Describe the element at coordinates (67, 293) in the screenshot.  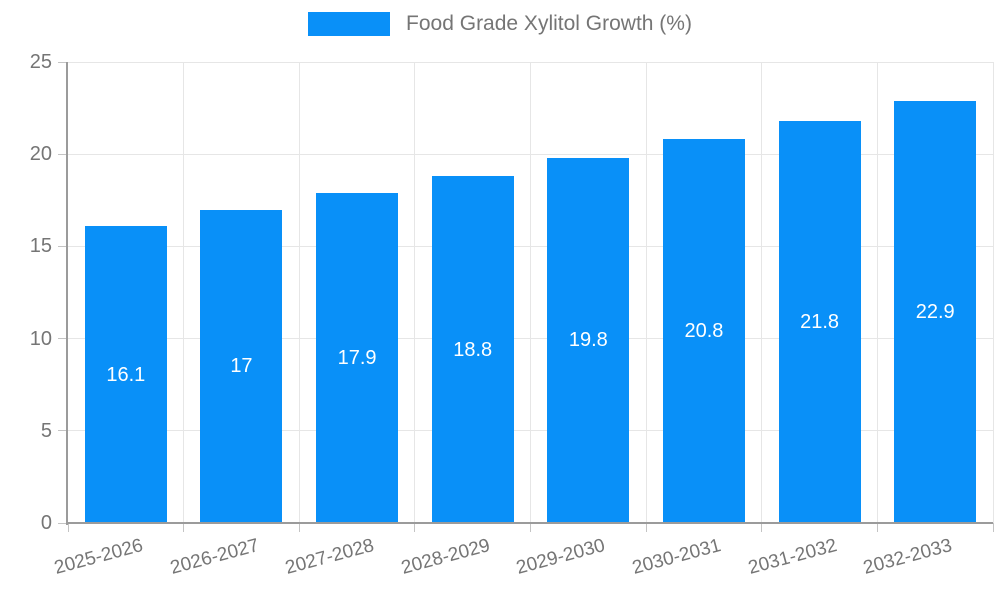
I see `y-axis-line` at that location.